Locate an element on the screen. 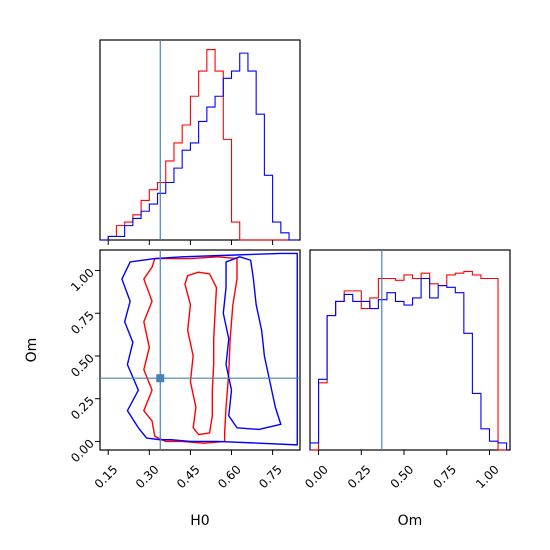 This screenshot has width=550, height=550. contour-y-tick-label: 1.00 is located at coordinates (82, 280).